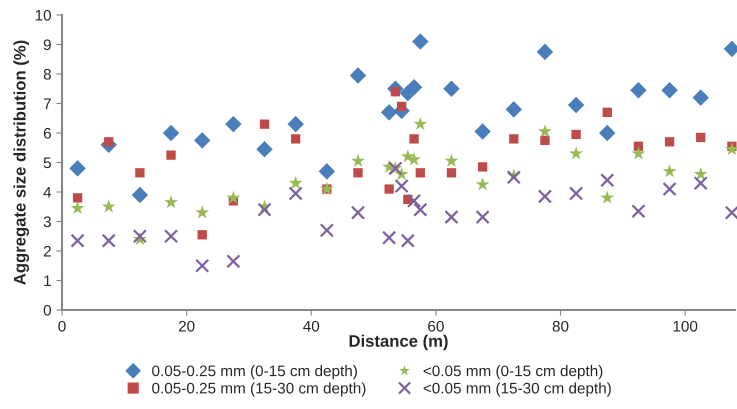 The image size is (737, 409). I want to click on x-tick-label: 0, so click(62, 326).